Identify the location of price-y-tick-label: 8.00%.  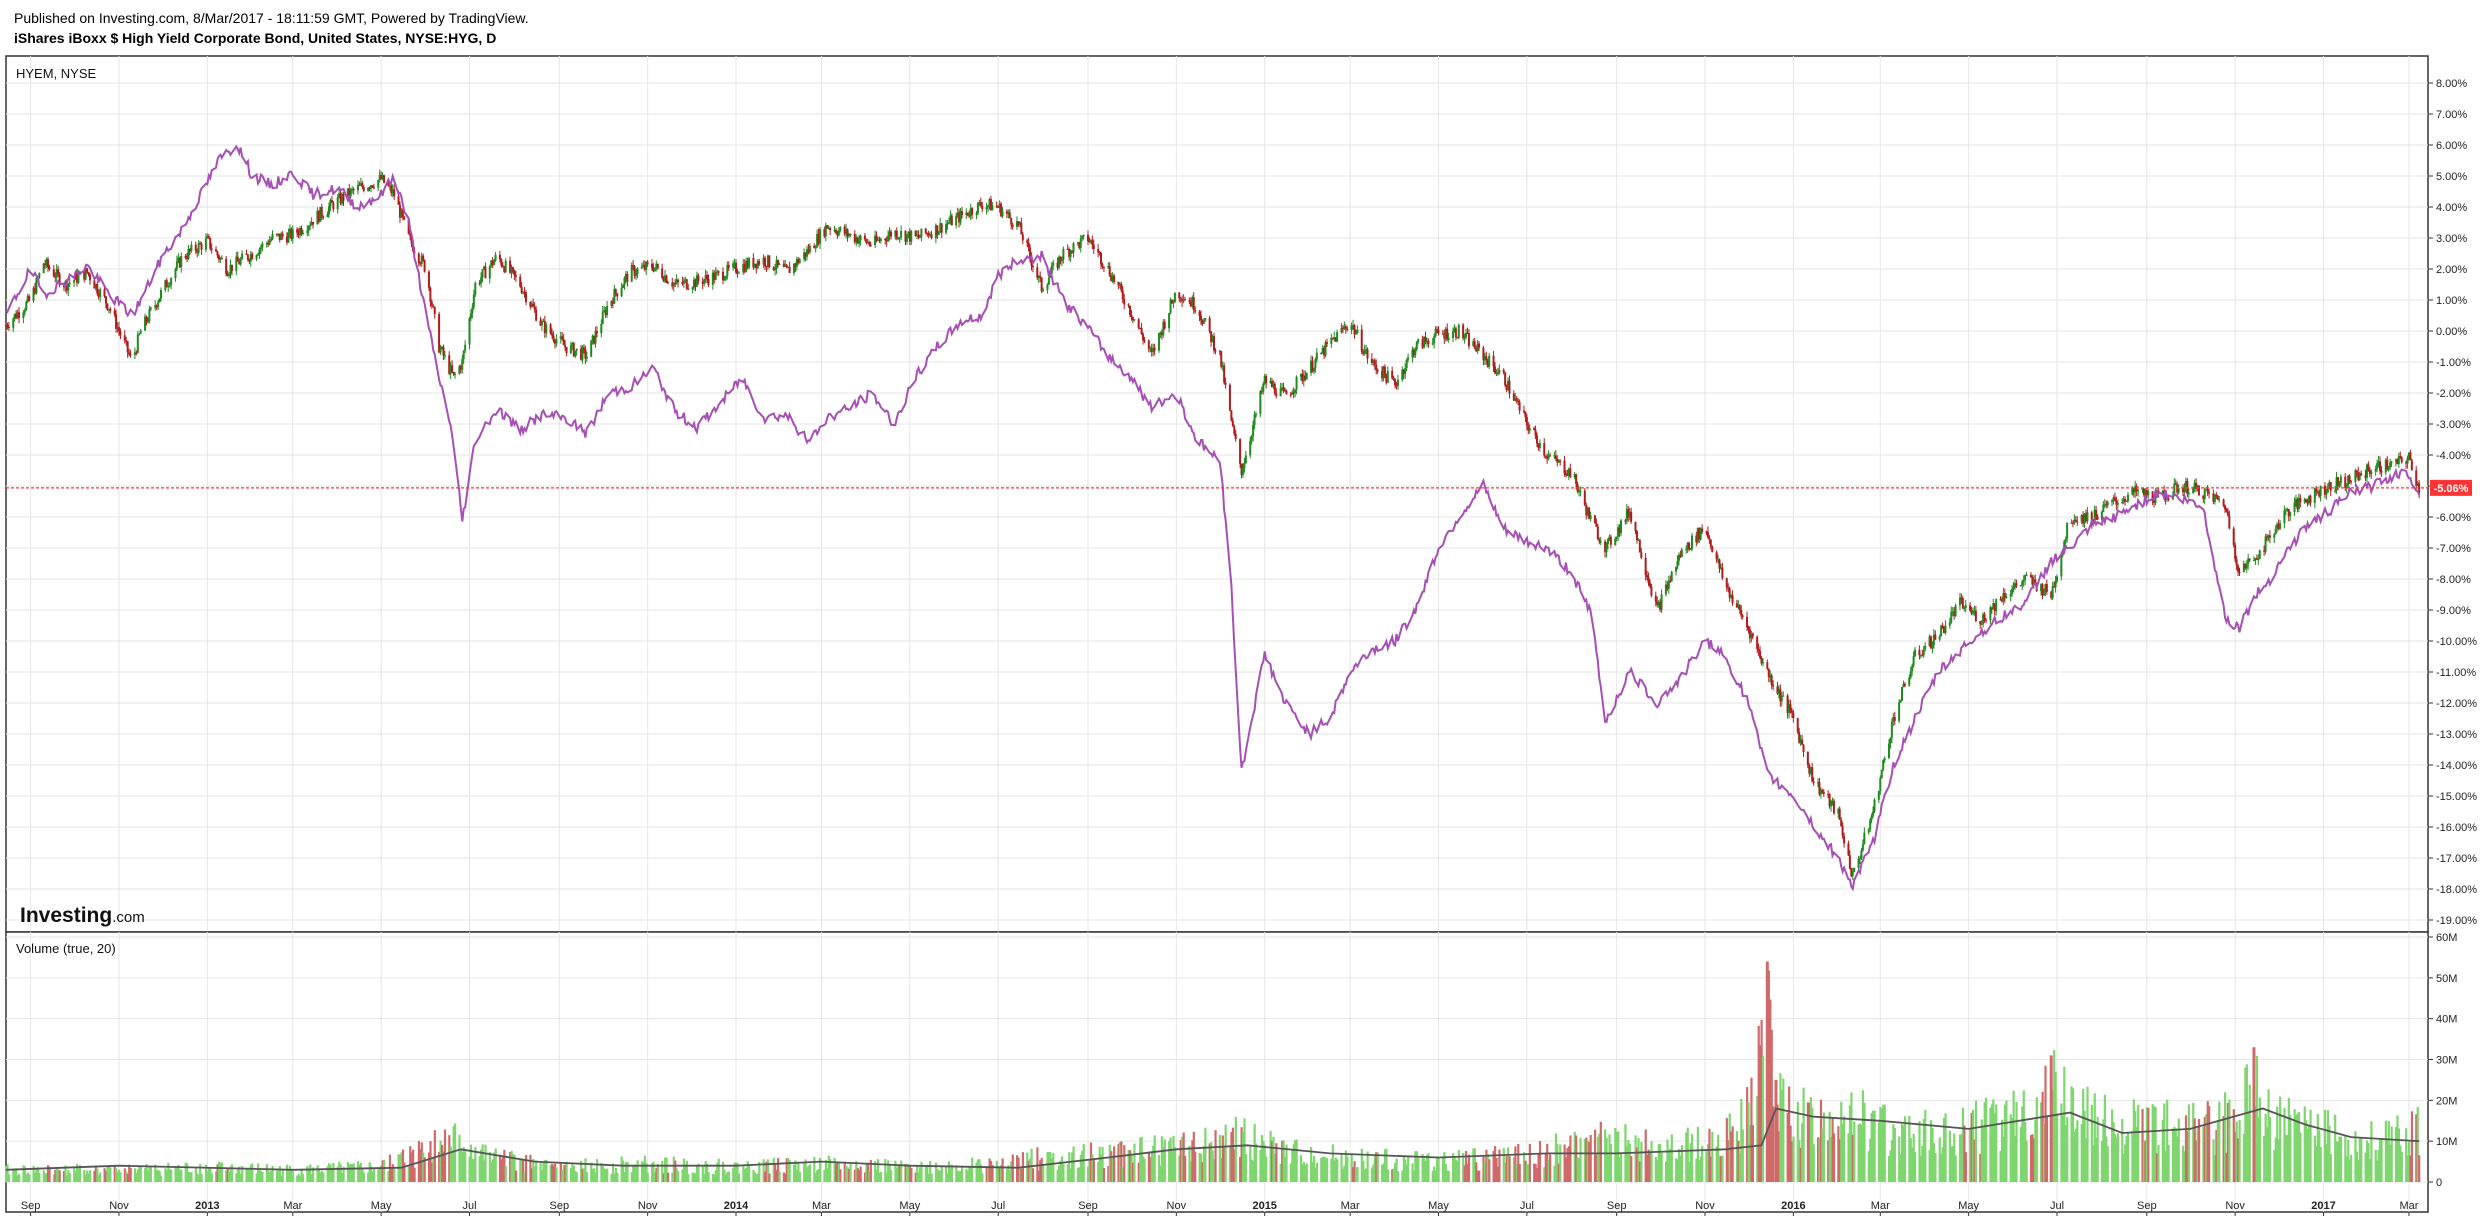
(2451, 84).